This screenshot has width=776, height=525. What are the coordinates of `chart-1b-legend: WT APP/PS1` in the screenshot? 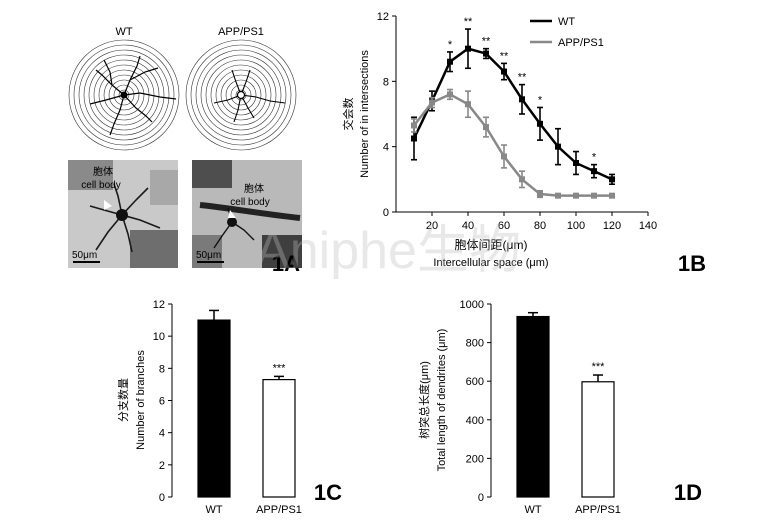 It's located at (567, 32).